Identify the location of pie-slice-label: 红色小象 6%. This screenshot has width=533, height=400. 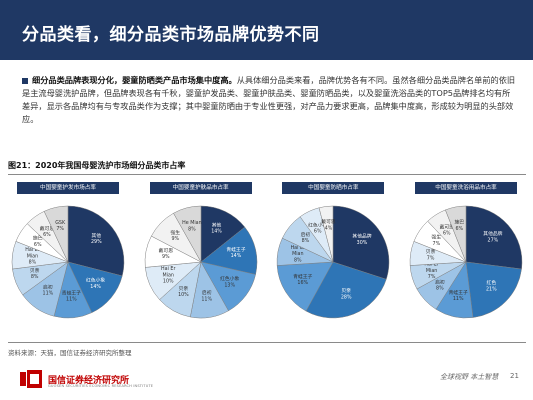
(317, 227).